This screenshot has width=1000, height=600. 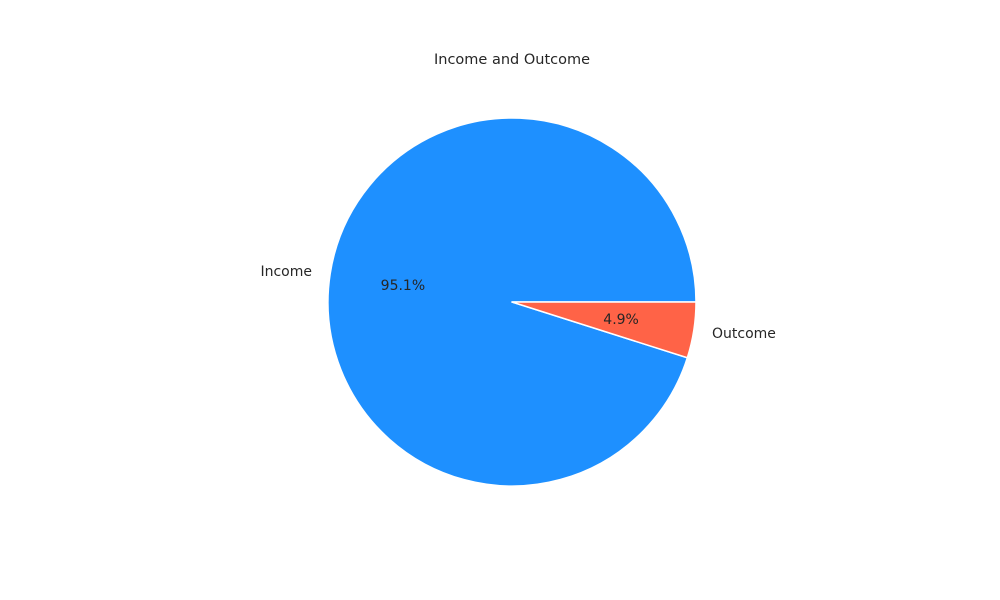 I want to click on pie-slice-outcome, so click(x=604, y=330).